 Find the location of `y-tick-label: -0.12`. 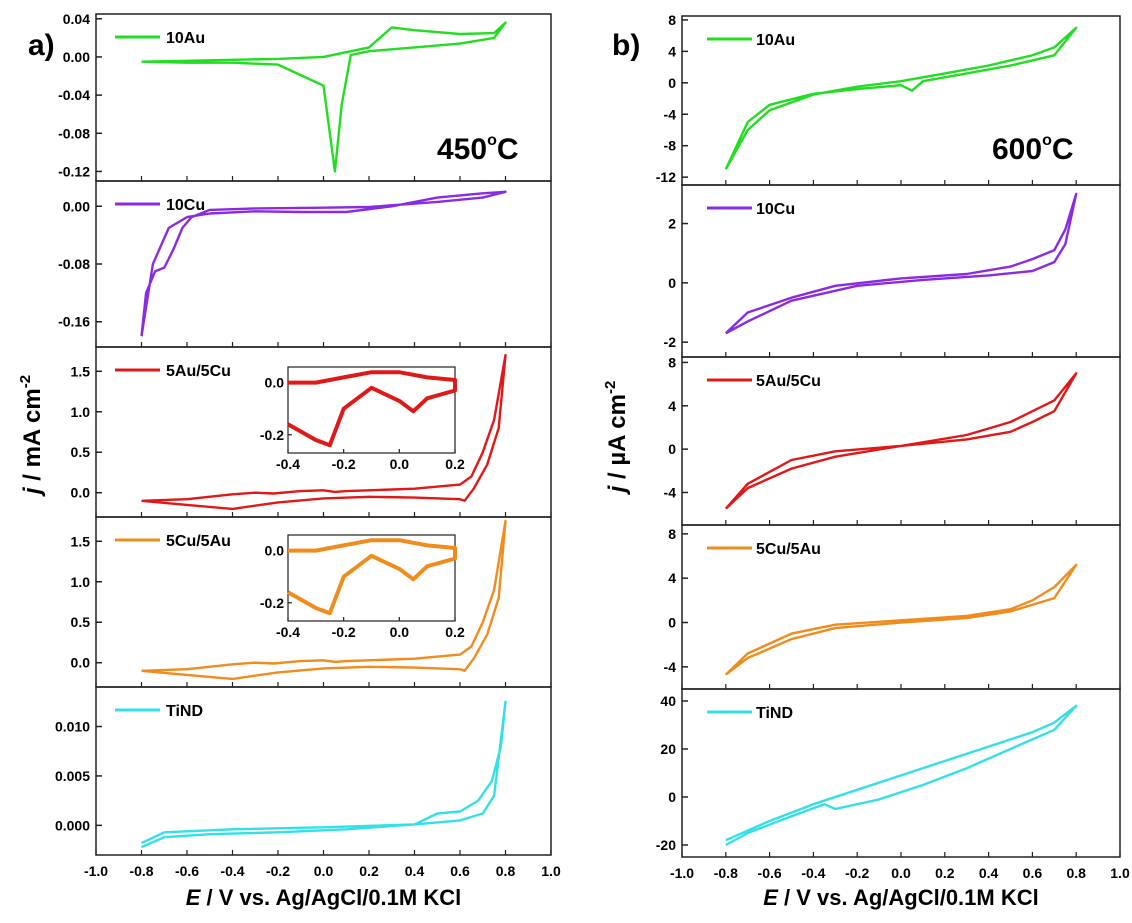

y-tick-label: -0.12 is located at coordinates (74, 171).